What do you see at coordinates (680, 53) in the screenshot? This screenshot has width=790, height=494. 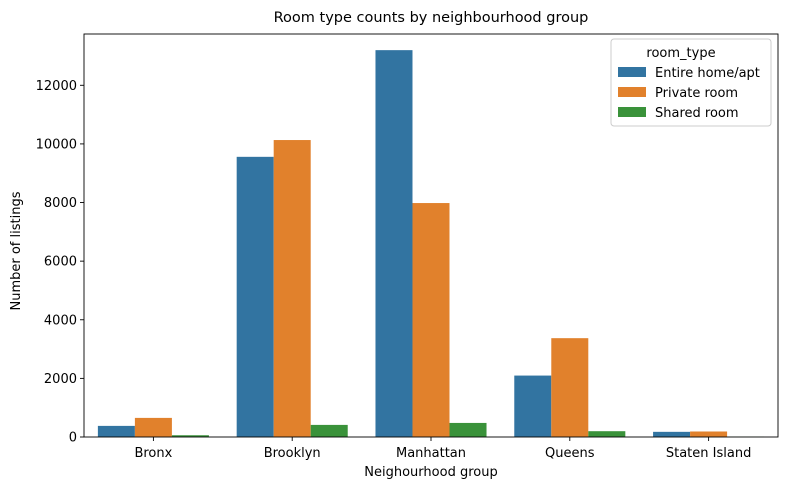 I see `legend-title: room_type` at bounding box center [680, 53].